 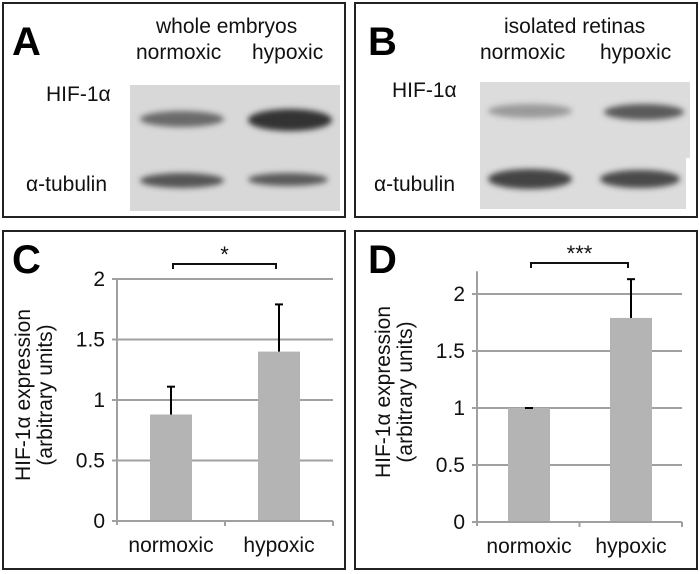 I want to click on blot-title: isolated retinas, so click(x=575, y=26).